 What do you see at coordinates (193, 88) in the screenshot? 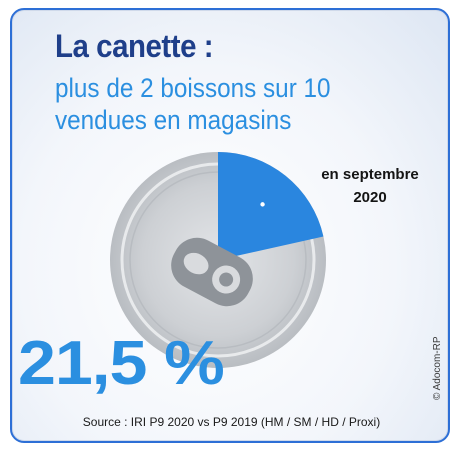
I see `subtitle-line-1: plus de 2 boissons sur 10` at bounding box center [193, 88].